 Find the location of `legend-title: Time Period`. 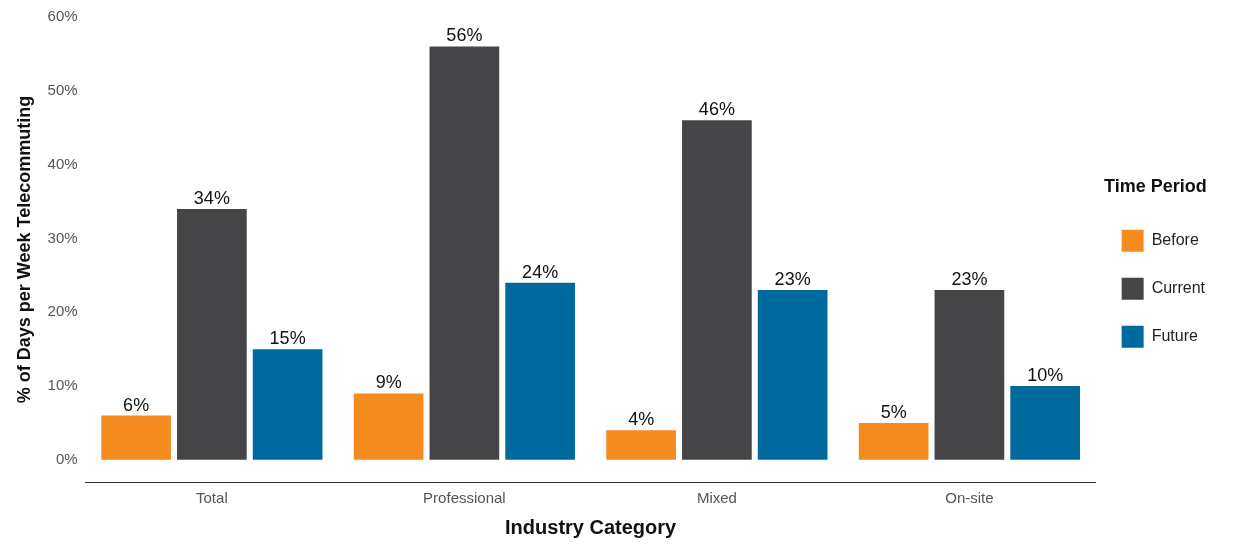

legend-title: Time Period is located at coordinates (1155, 186).